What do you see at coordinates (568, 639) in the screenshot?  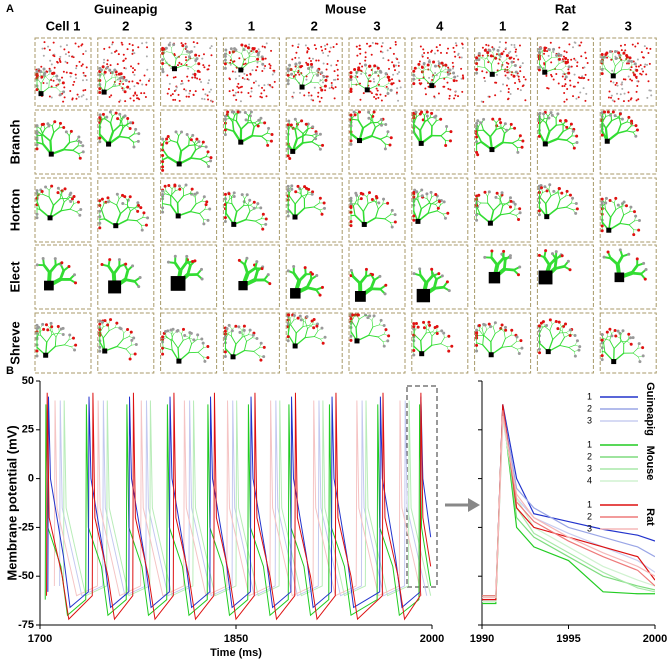 I see `x-tick-label: 1995` at bounding box center [568, 639].